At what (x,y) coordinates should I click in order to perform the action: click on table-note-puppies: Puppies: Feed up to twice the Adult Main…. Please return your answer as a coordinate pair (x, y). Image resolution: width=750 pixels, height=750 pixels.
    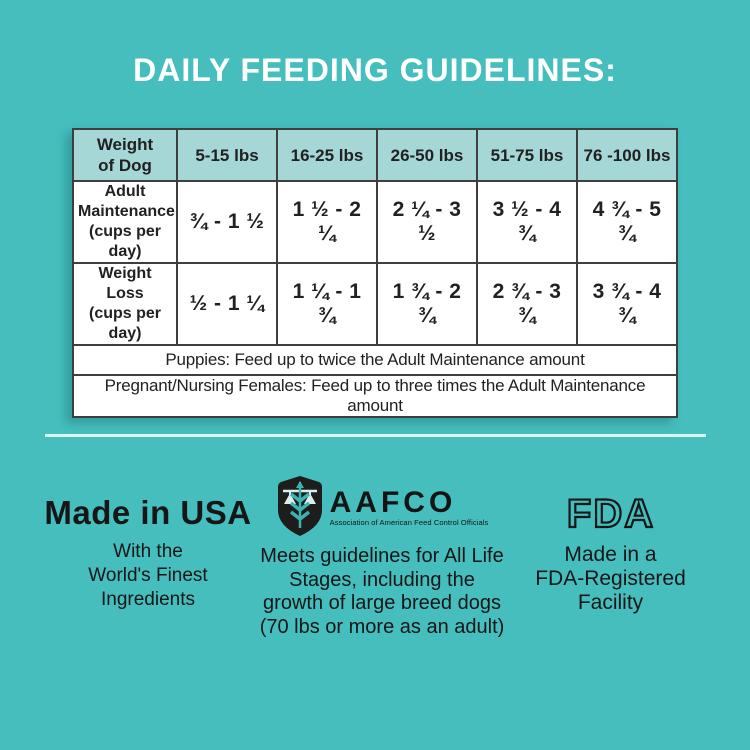
    Looking at the image, I should click on (375, 360).